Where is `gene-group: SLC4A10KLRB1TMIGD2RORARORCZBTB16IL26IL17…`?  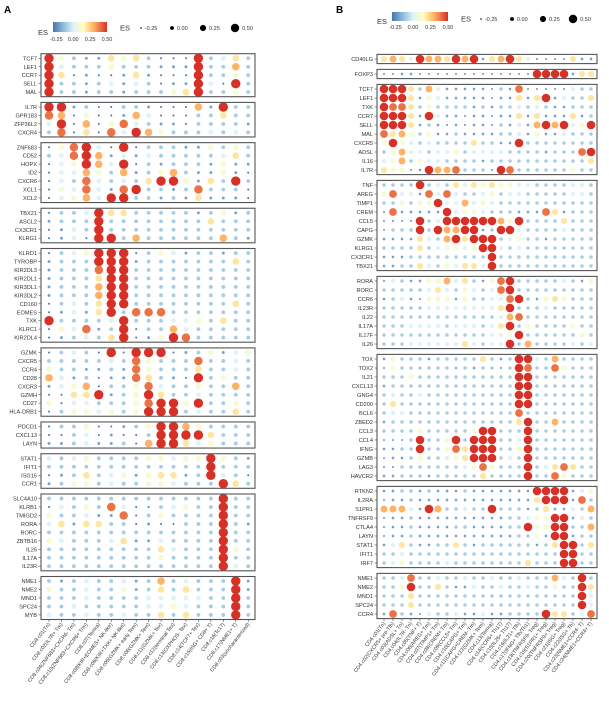
gene-group: SLC4A10KLRB1TMIGD2RORARORCZBTB16IL26IL17… is located at coordinates (134, 532).